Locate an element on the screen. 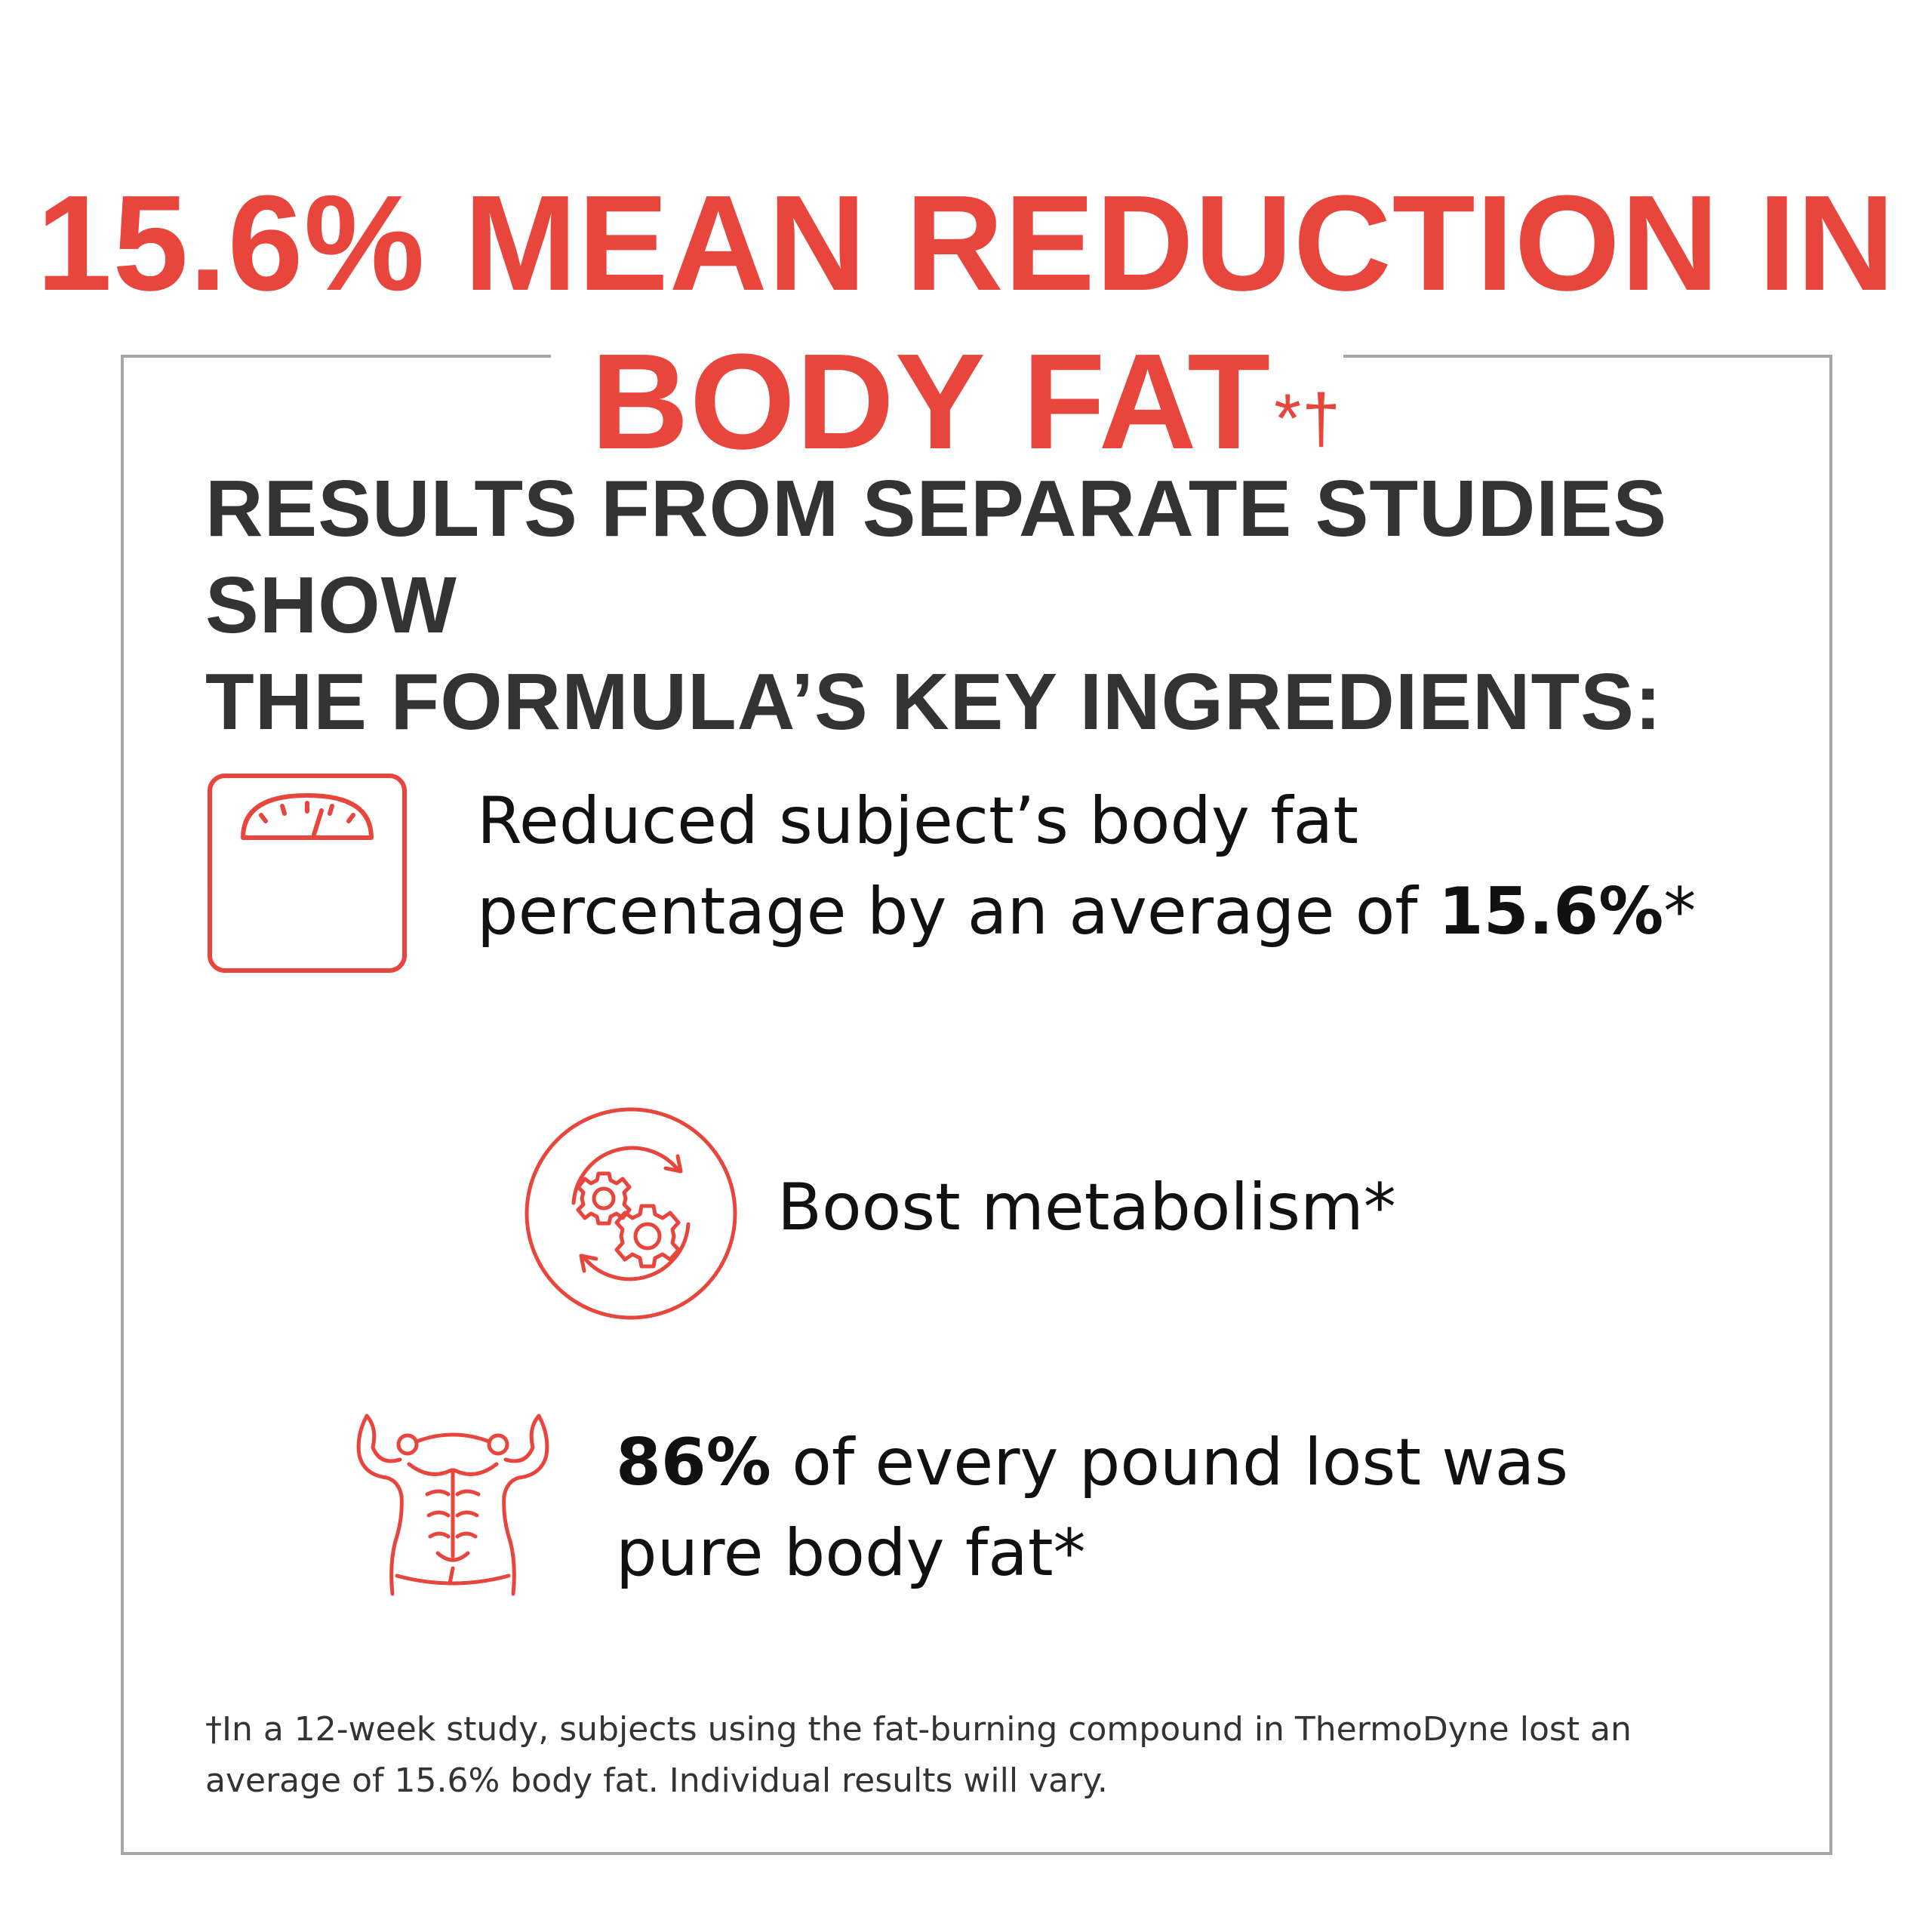 The height and width of the screenshot is (1932, 1932). feature-body-fat-line-1: Reduced subject’s body fat is located at coordinates (917, 821).